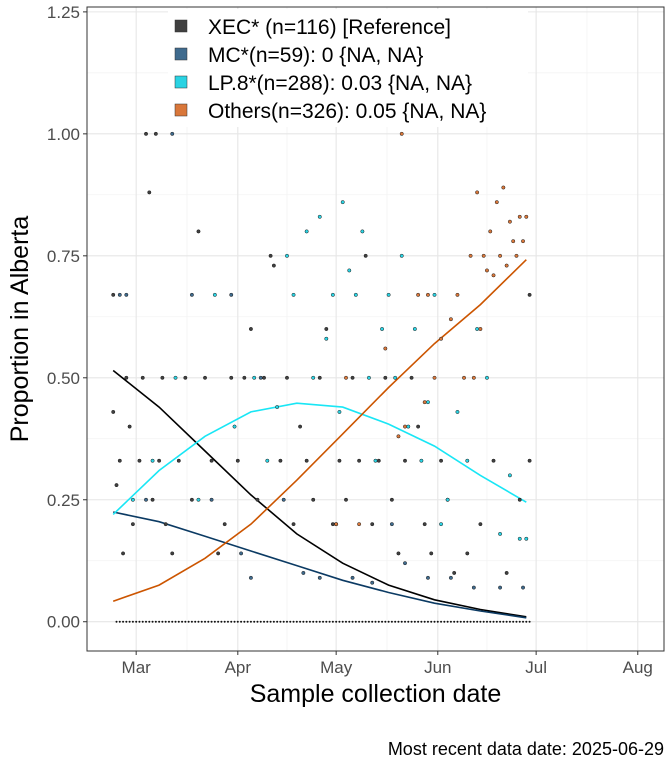 This screenshot has width=672, height=768. I want to click on mc-legend-label: MC*(n=59): 0 {NA, NA}, so click(315, 55).